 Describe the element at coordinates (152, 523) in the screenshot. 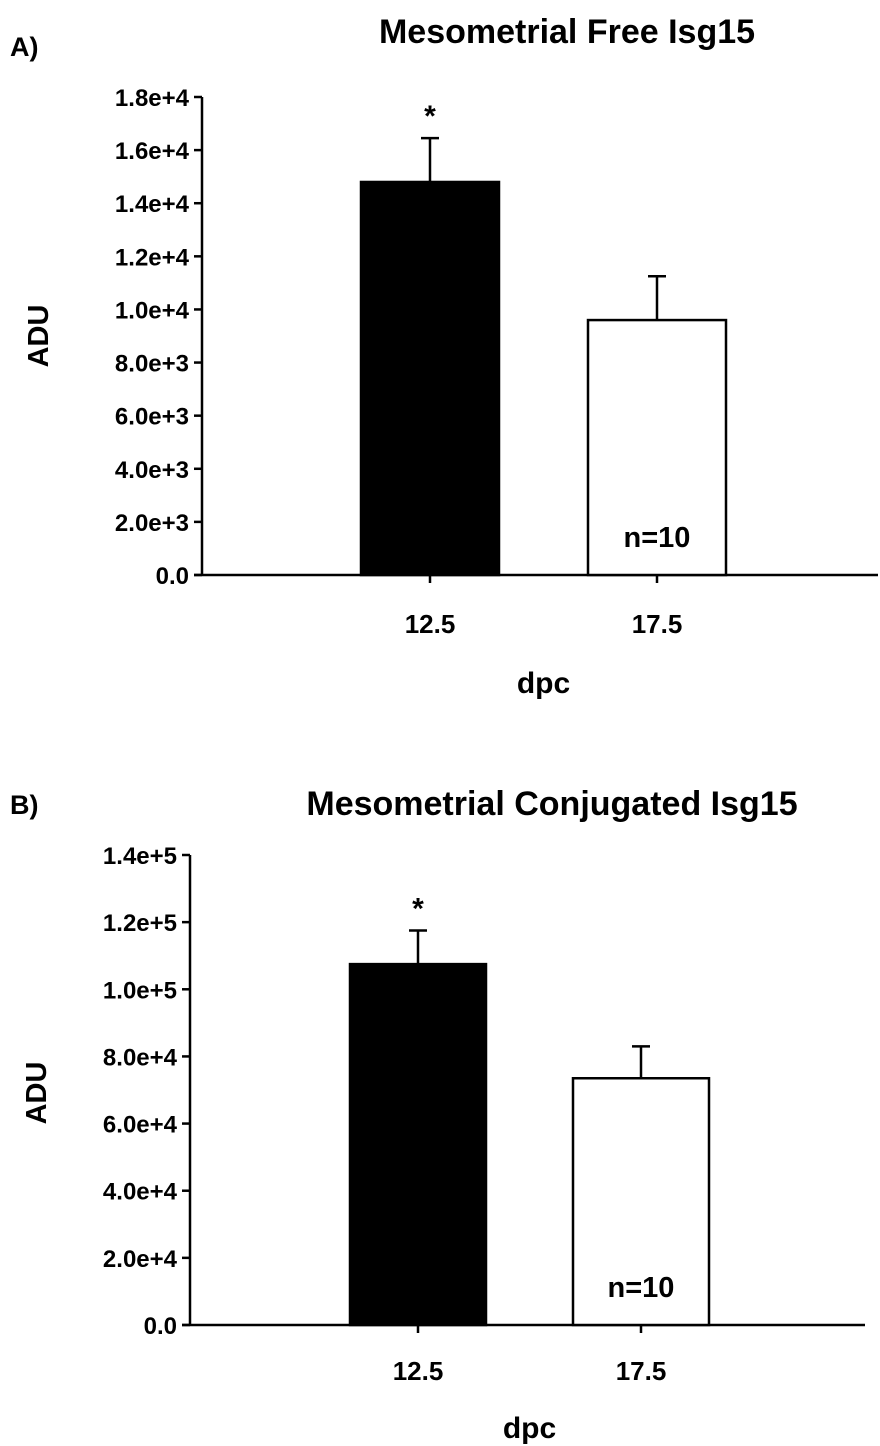

I see `y-tick-label: 2.0e+3` at that location.